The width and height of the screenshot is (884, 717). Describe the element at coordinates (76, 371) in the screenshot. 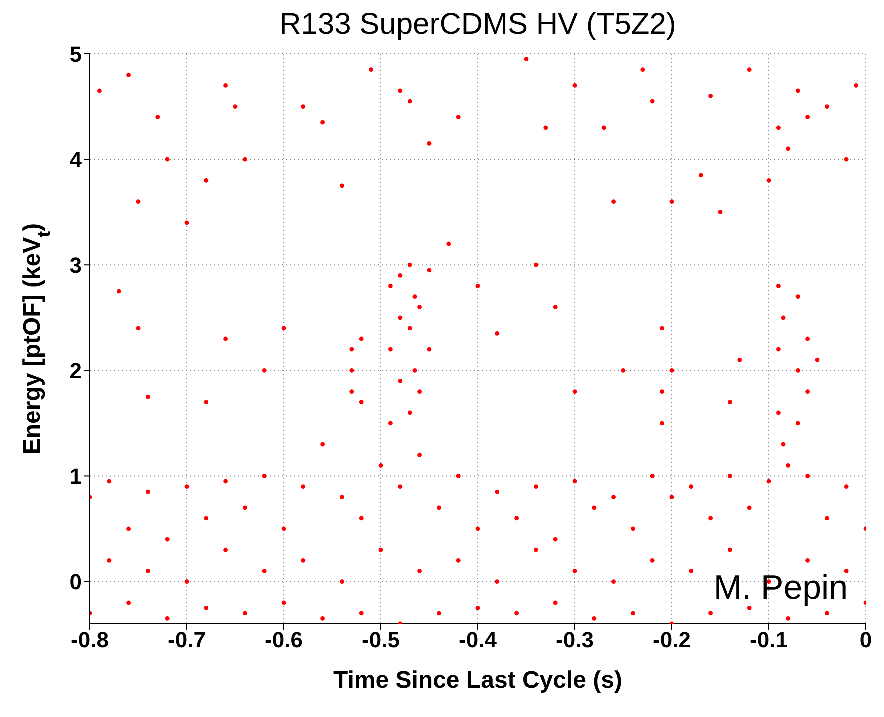

I see `y-tick-label: 2` at that location.